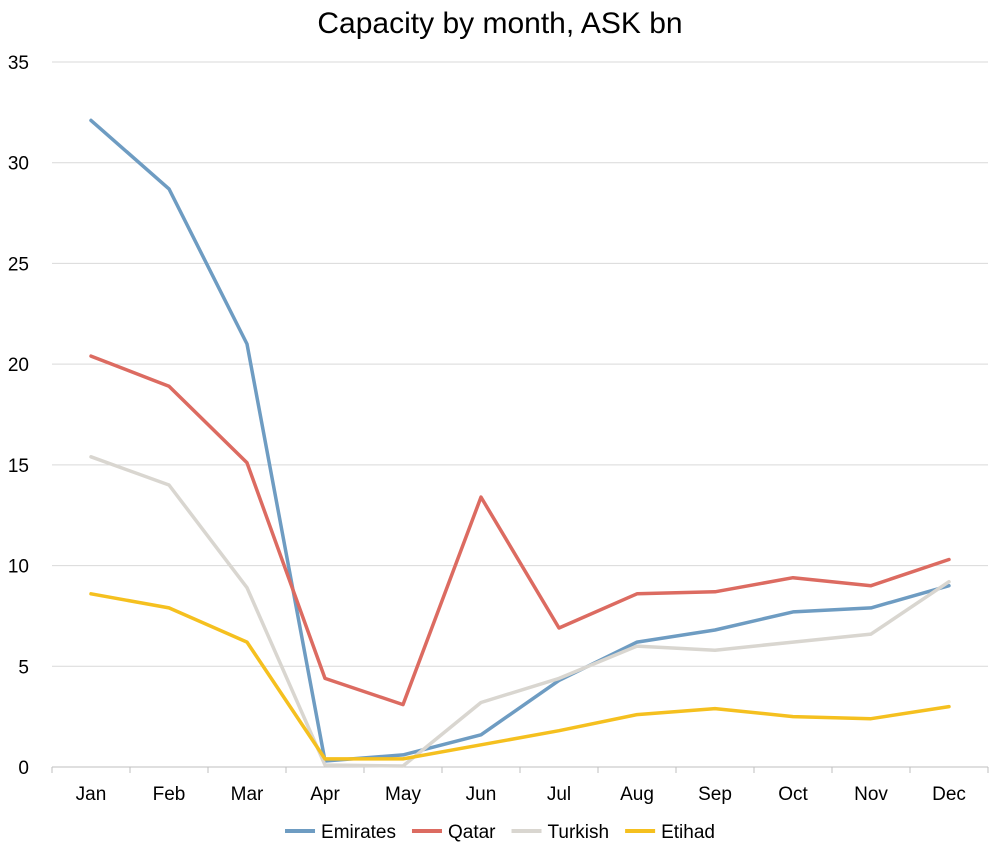 The height and width of the screenshot is (853, 1000). Describe the element at coordinates (715, 794) in the screenshot. I see `x-tick-label: Sep` at that location.